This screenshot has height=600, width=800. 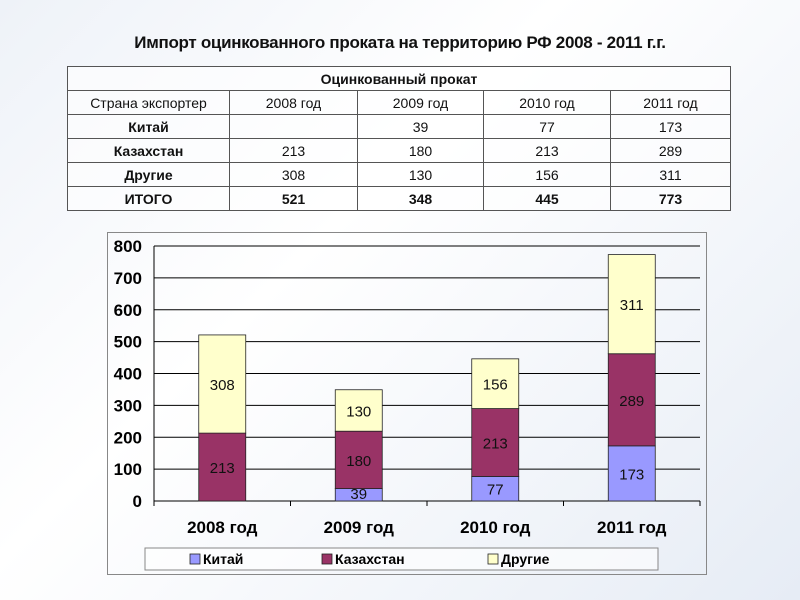 I want to click on y-tick-label: 800, so click(x=128, y=246).